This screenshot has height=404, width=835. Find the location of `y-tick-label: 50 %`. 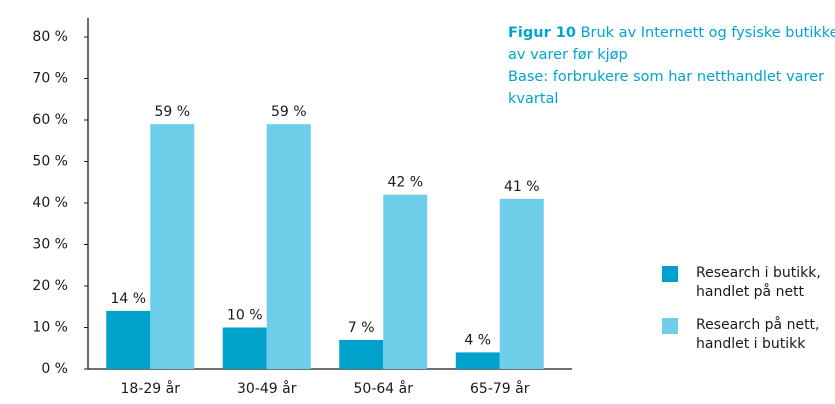

y-tick-label: 50 % is located at coordinates (50, 162).